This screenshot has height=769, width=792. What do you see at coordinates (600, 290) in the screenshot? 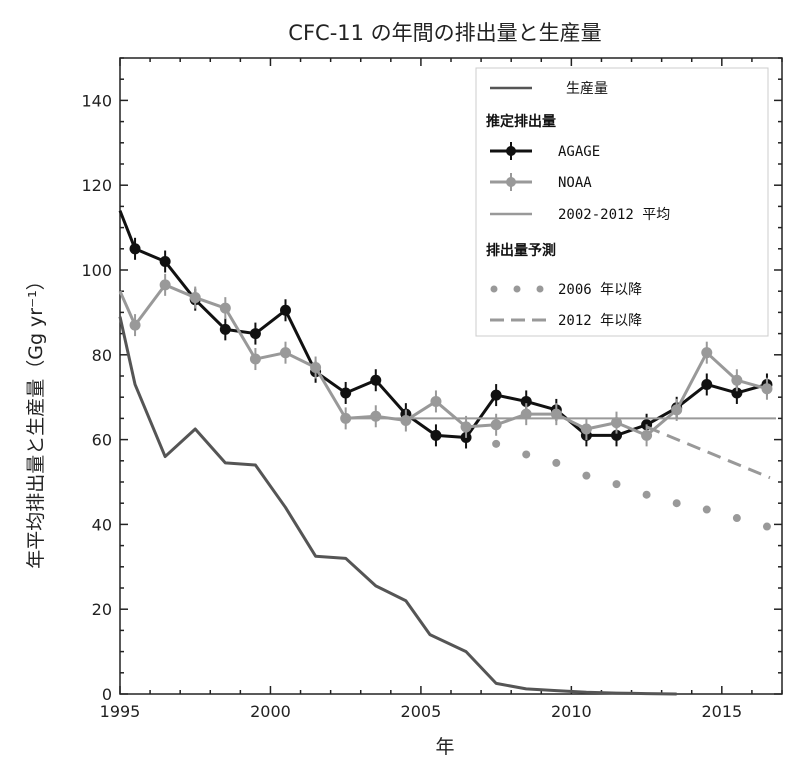
I see `legend-after2006: 2006 年以降` at bounding box center [600, 290].